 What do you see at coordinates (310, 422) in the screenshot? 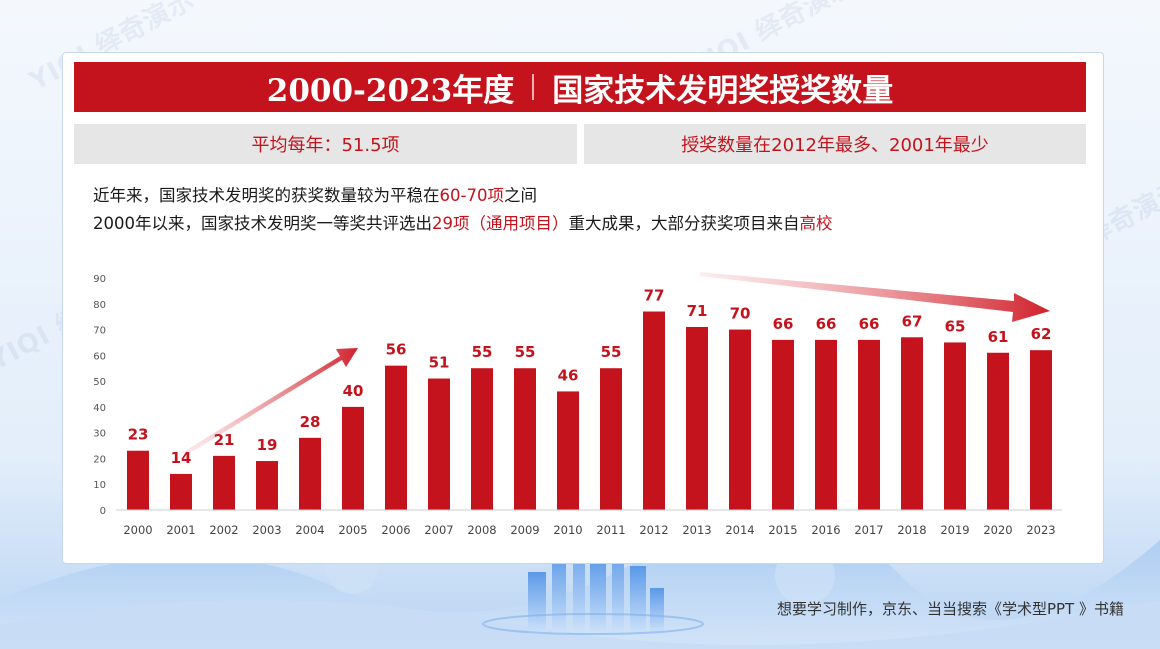
I see `data-label: 28` at bounding box center [310, 422].